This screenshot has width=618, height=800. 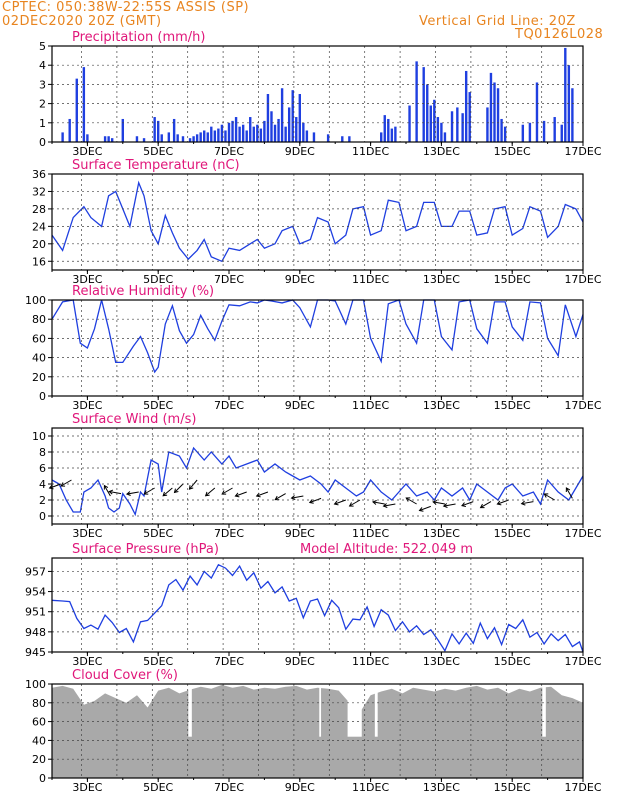 I want to click on temperature-xtick-label: 5DEC, so click(x=158, y=279).